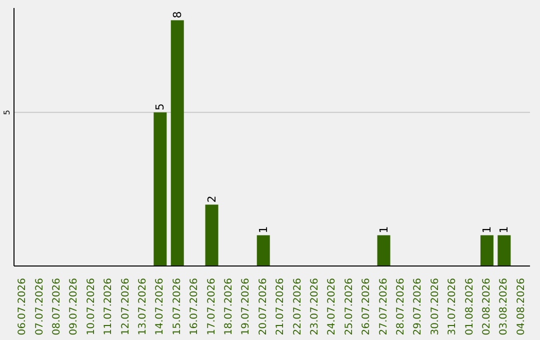 This screenshot has height=340, width=540. What do you see at coordinates (229, 307) in the screenshot?
I see `x-tick-label: 18.07.2026` at bounding box center [229, 307].